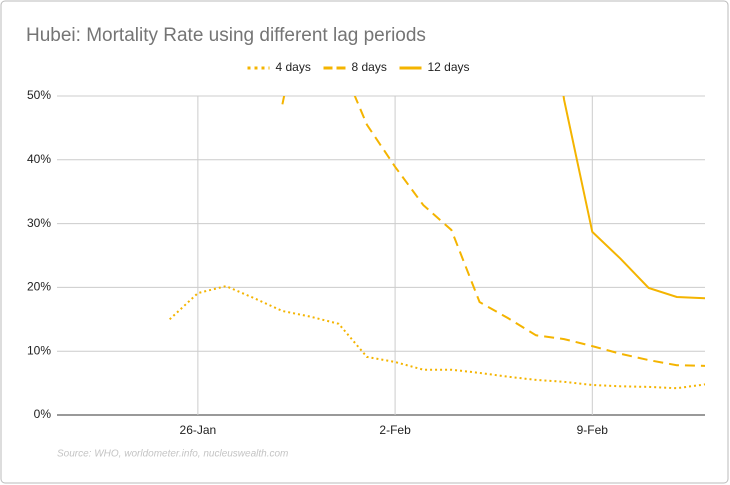 This screenshot has width=730, height=485. What do you see at coordinates (293, 67) in the screenshot?
I see `legend-label: 4 days` at bounding box center [293, 67].